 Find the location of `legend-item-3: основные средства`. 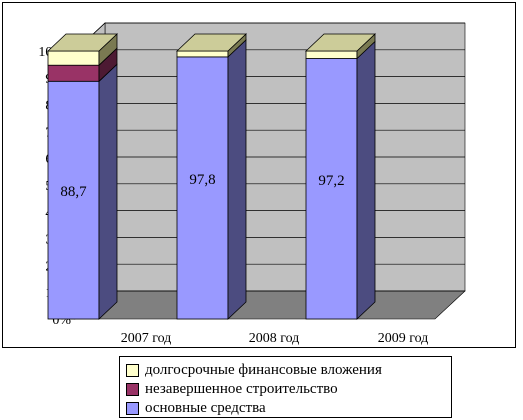

legend-item-3: основные средства is located at coordinates (288, 408).